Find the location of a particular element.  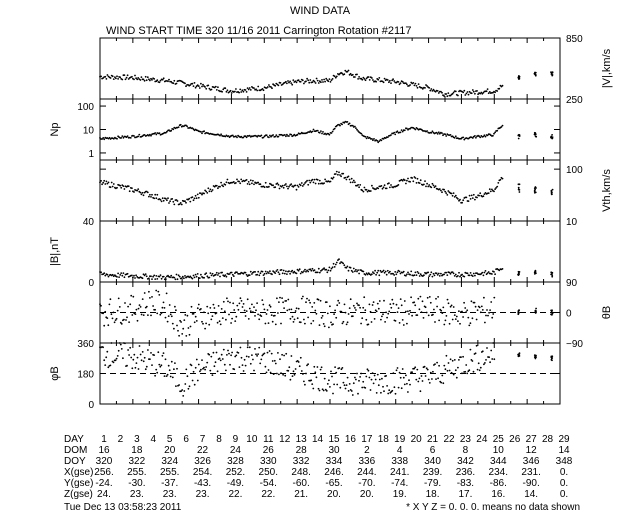

day-cell: 3 is located at coordinates (137, 439).